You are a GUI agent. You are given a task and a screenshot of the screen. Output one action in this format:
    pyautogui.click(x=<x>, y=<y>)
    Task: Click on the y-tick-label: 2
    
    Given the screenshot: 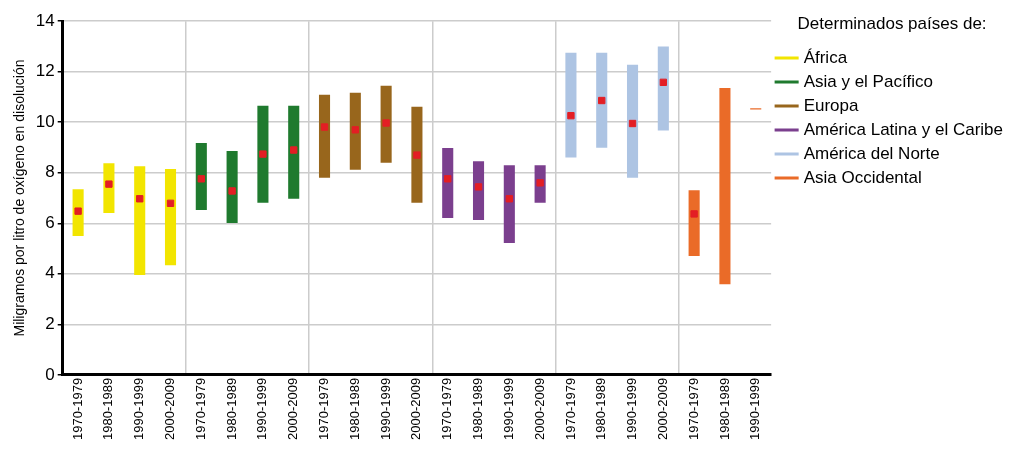 What is the action you would take?
    pyautogui.click(x=50, y=323)
    